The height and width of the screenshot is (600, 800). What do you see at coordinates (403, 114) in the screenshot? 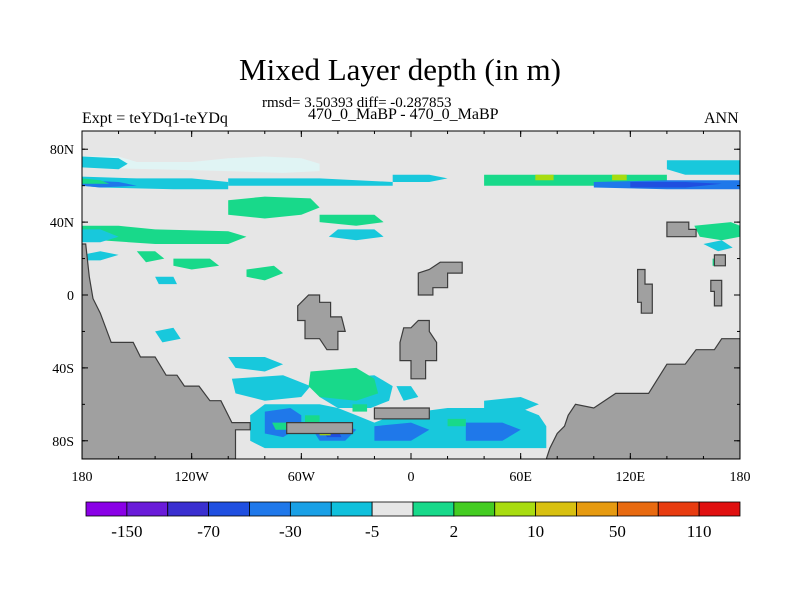
I see `case-label: 470_0_MaBP - 470_0_MaBP` at bounding box center [403, 114].